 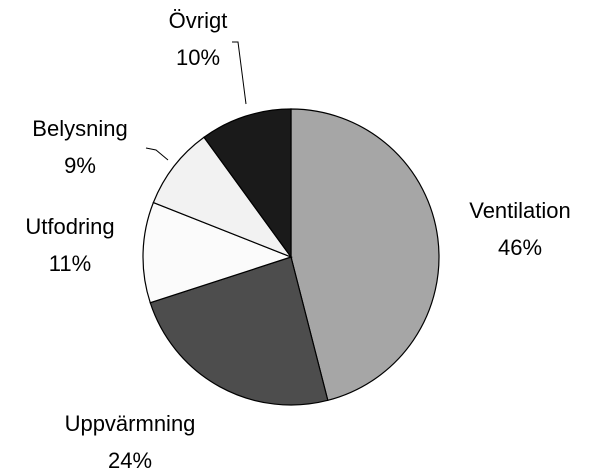 What do you see at coordinates (130, 460) in the screenshot?
I see `slice-value-label: 24%` at bounding box center [130, 460].